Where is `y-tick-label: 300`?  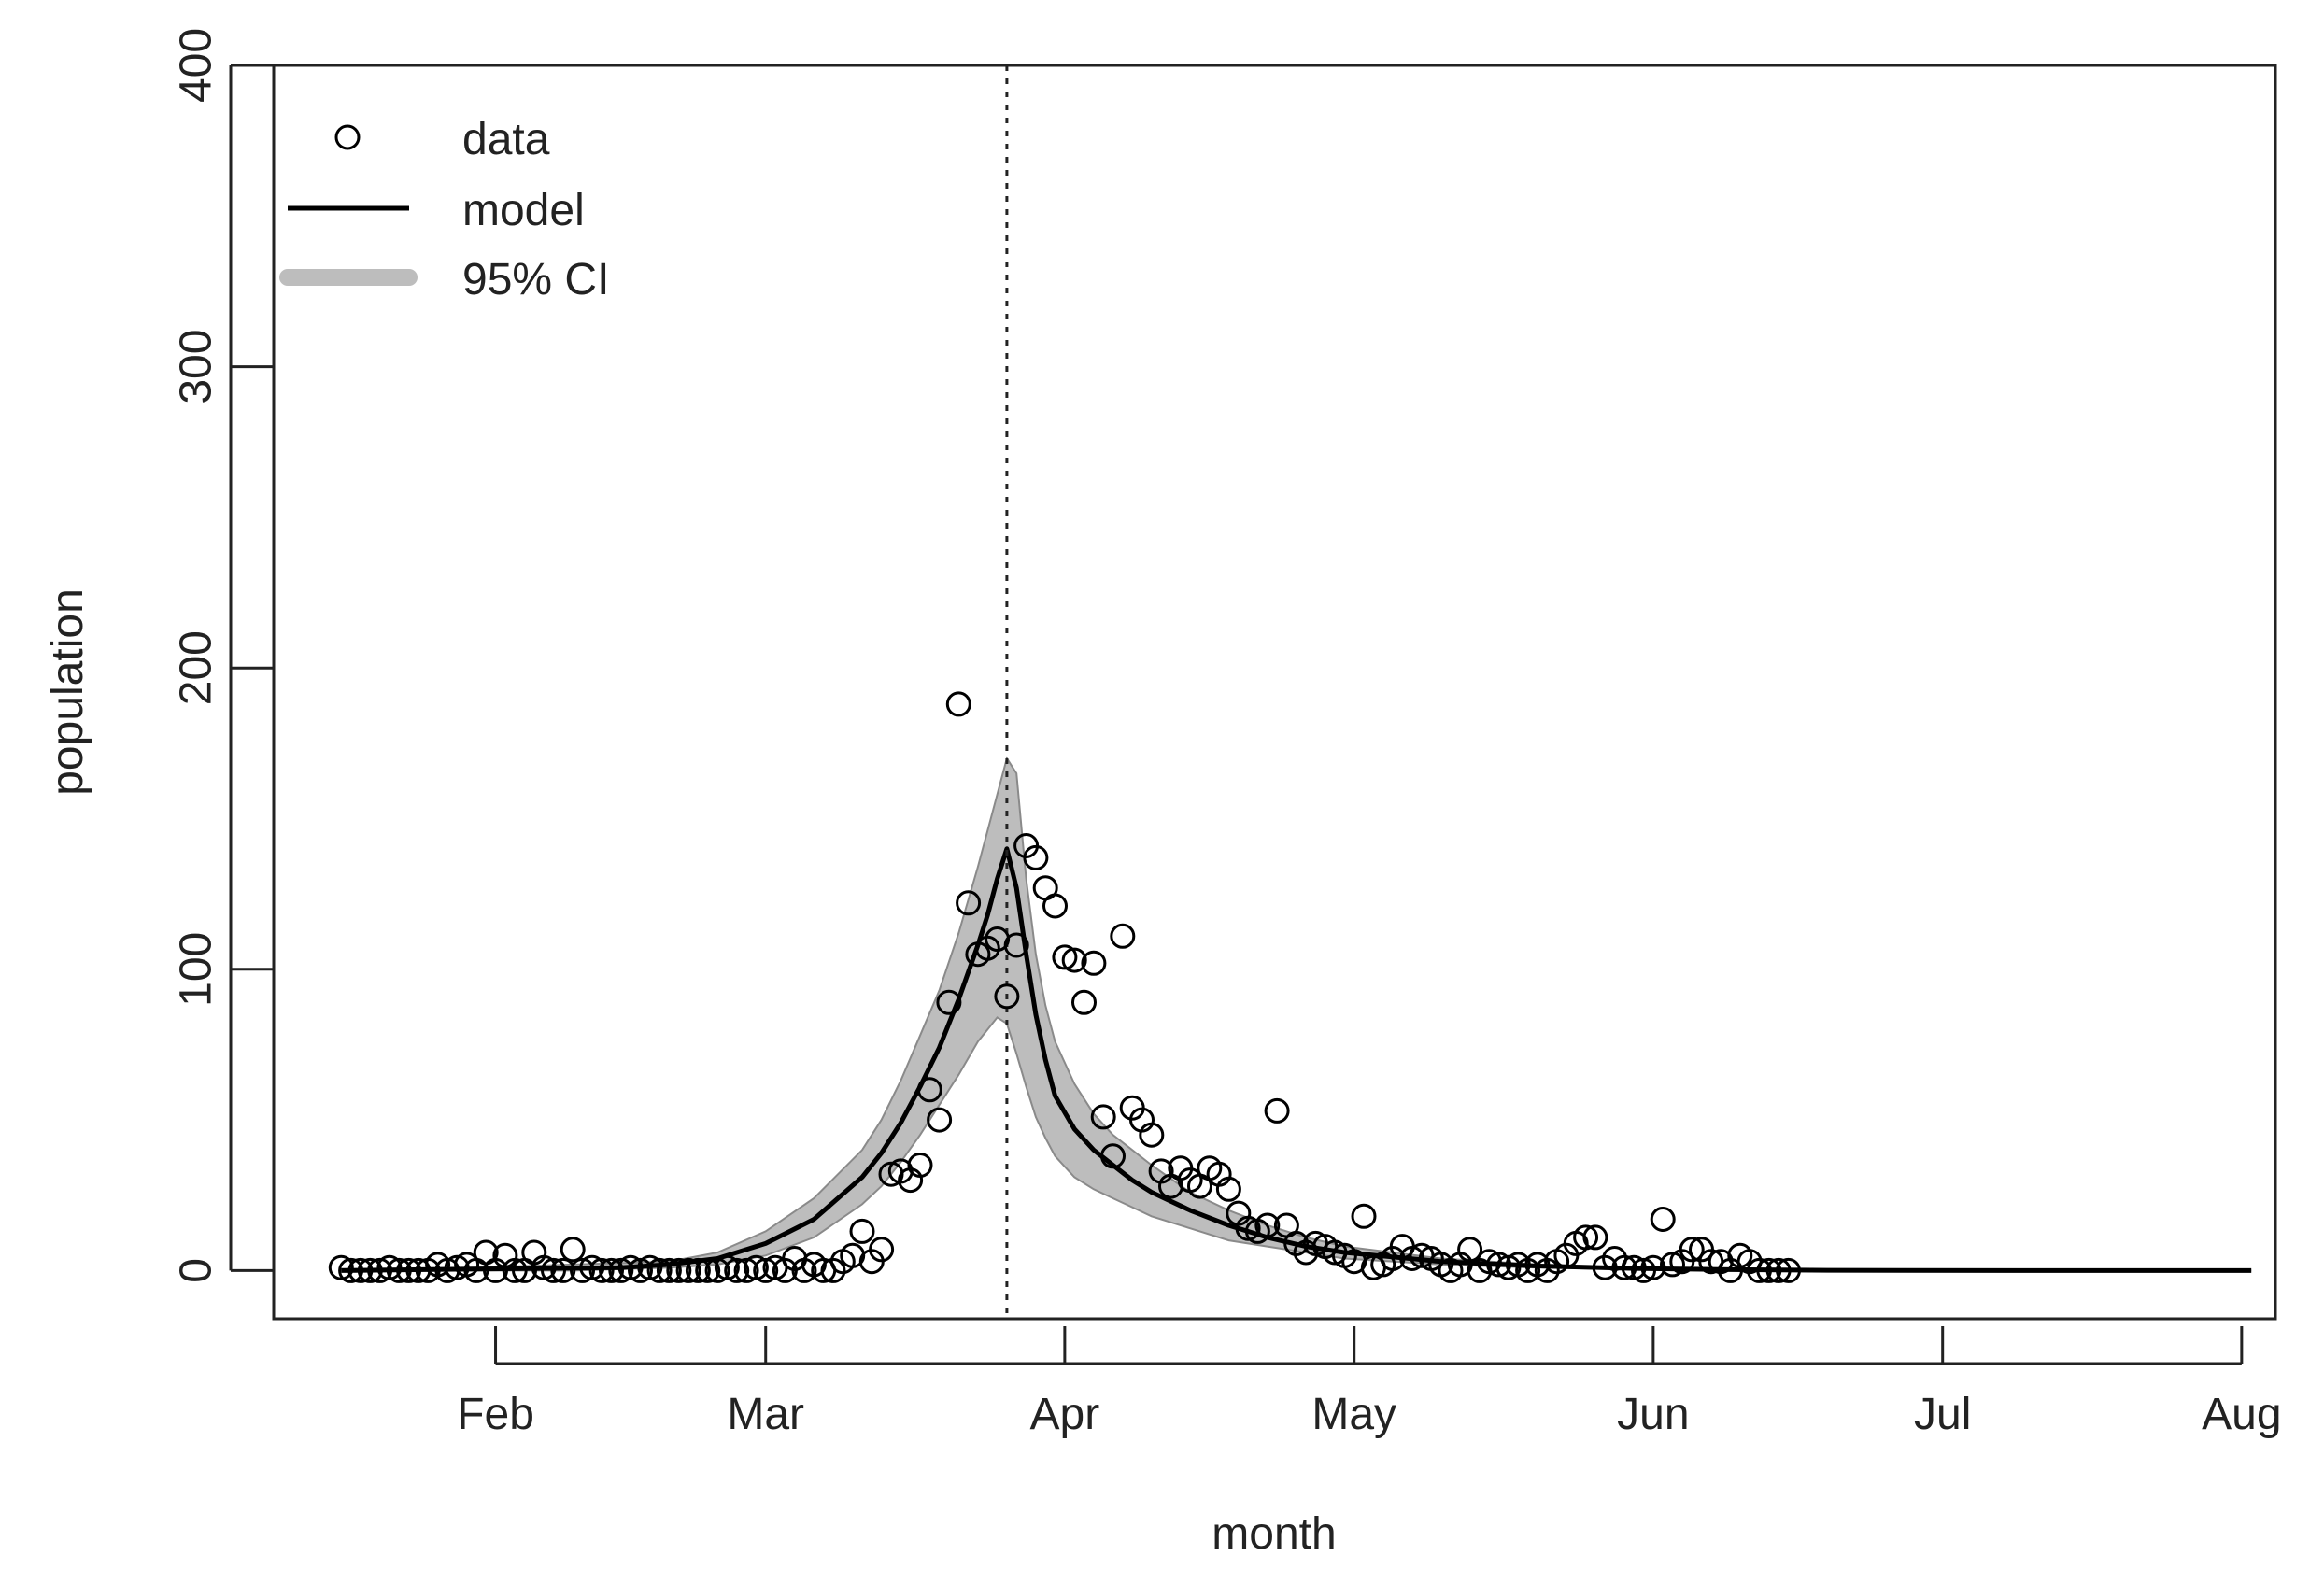 y-tick-label: 300 is located at coordinates (196, 367).